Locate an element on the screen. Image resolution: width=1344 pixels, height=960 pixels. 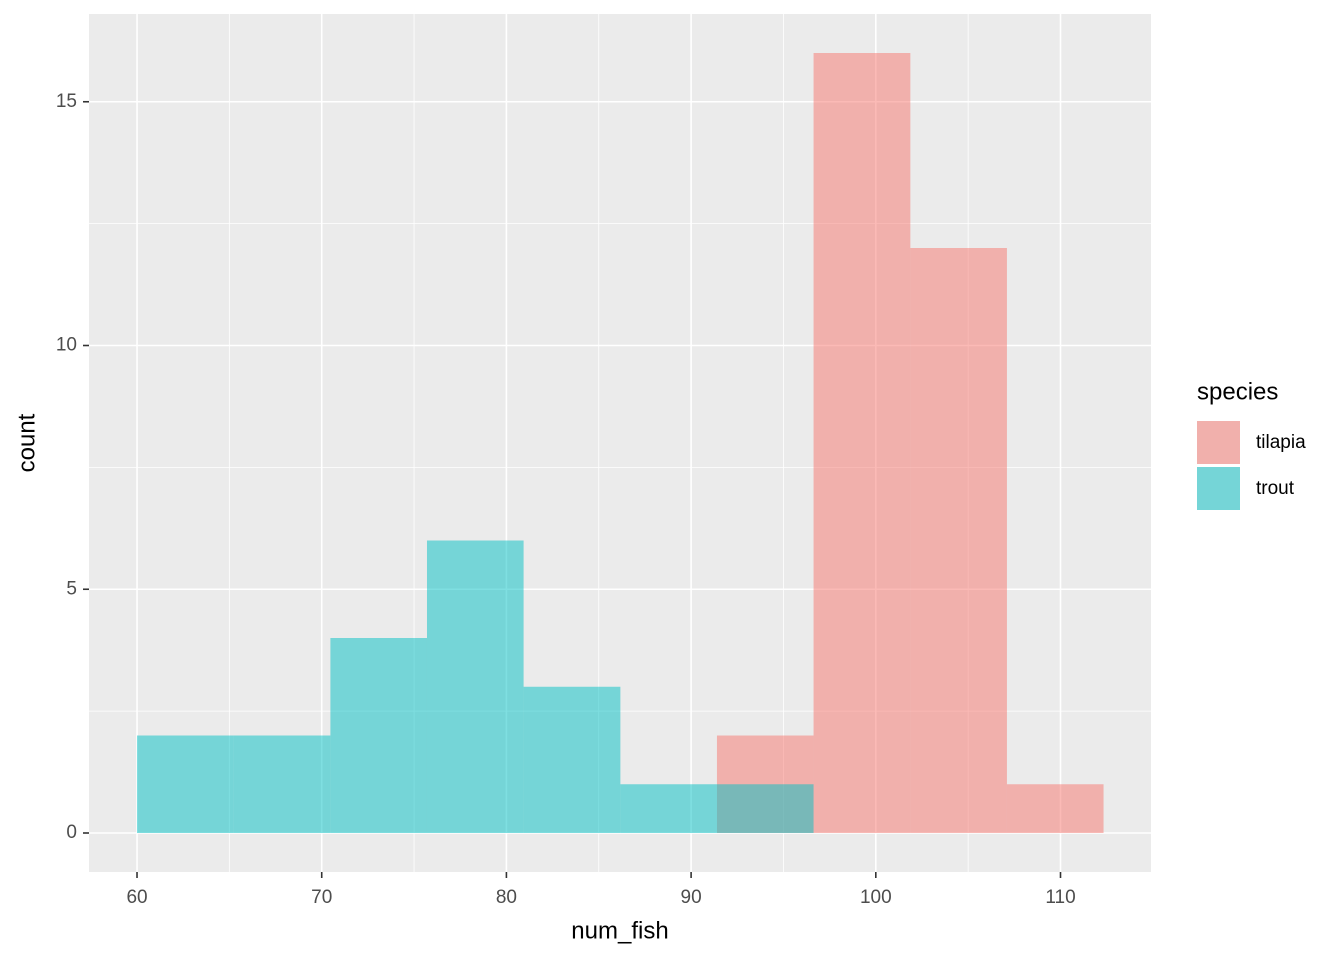
x-tick-label: 70 is located at coordinates (321, 897).